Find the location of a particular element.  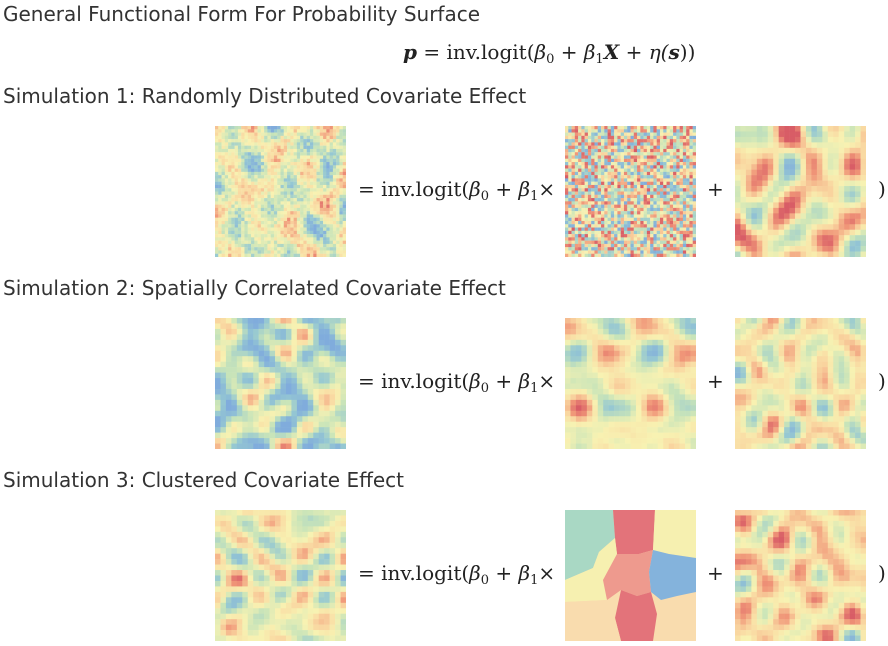

formula-eta: η( is located at coordinates (658, 52).